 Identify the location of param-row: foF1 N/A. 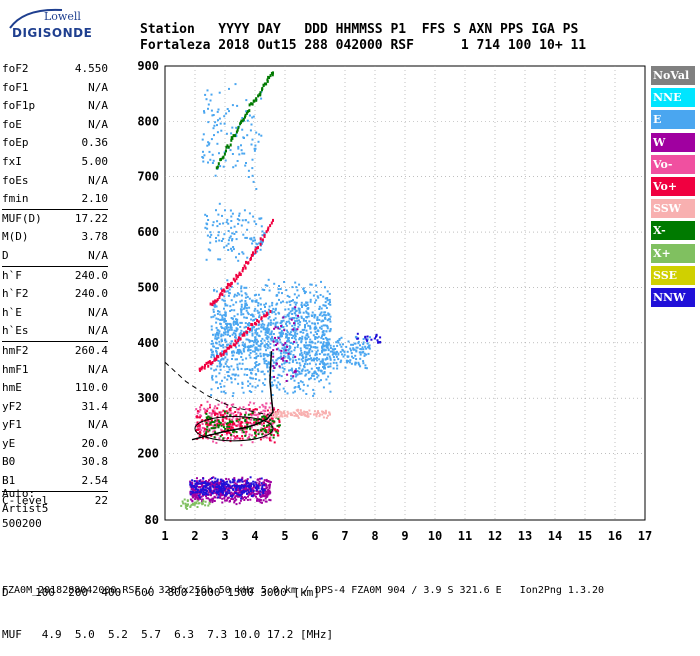
(55, 88).